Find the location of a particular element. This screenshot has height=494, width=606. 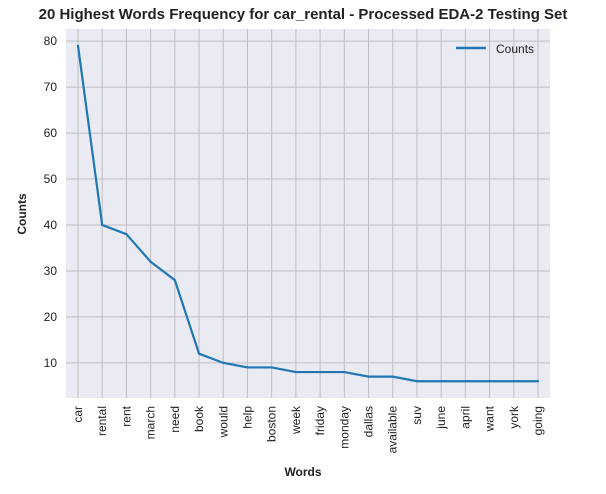

y-tick-label: 60 is located at coordinates (51, 133).